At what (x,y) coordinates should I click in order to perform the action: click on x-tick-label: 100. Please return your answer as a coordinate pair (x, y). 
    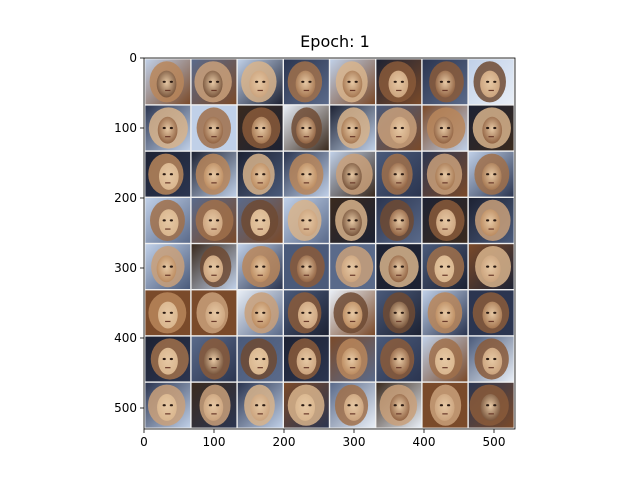
    Looking at the image, I should click on (214, 442).